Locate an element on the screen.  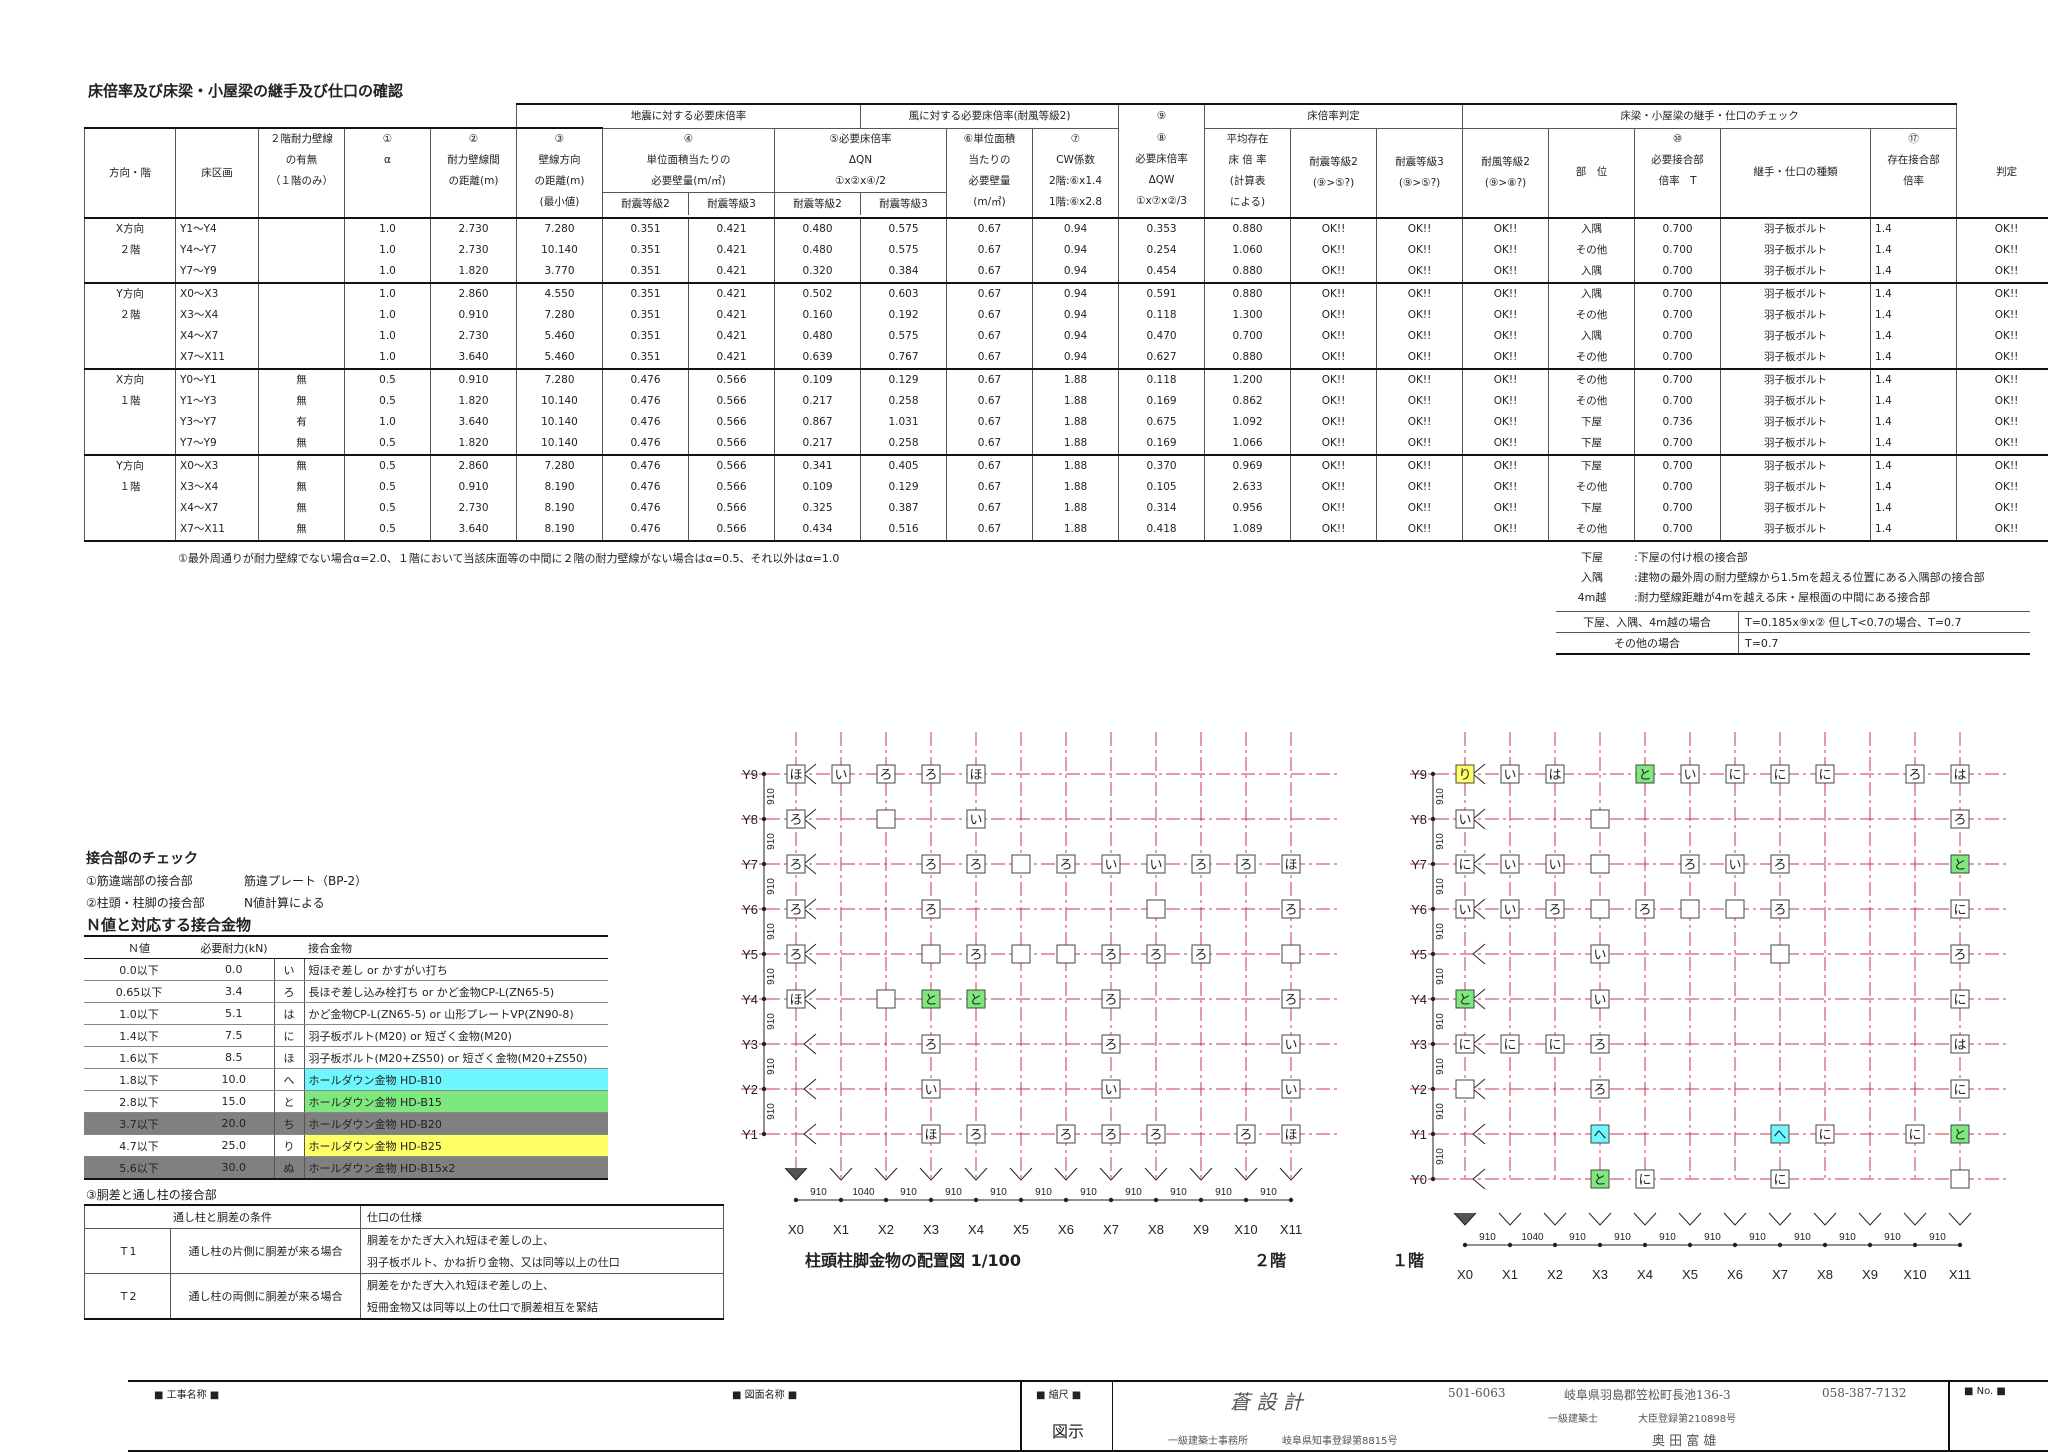
grid-label-x: X10 is located at coordinates (1245, 1229).